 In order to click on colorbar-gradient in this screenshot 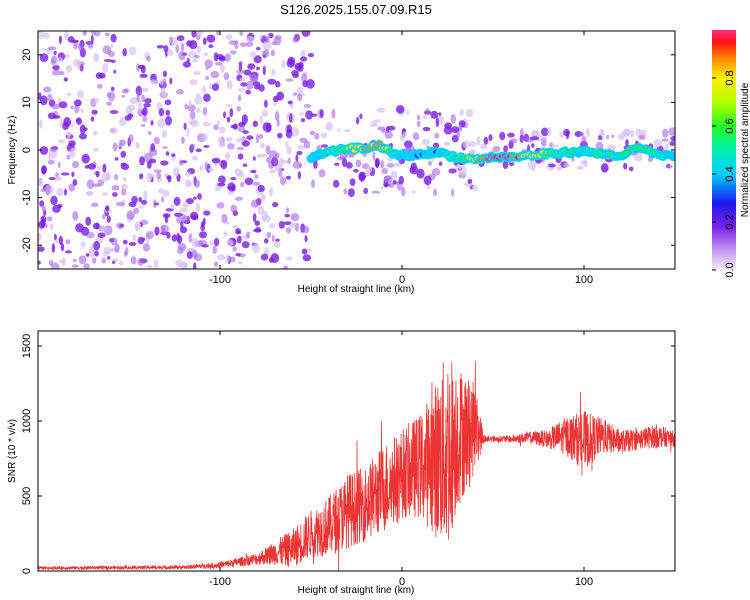, I will do `click(724, 150)`.